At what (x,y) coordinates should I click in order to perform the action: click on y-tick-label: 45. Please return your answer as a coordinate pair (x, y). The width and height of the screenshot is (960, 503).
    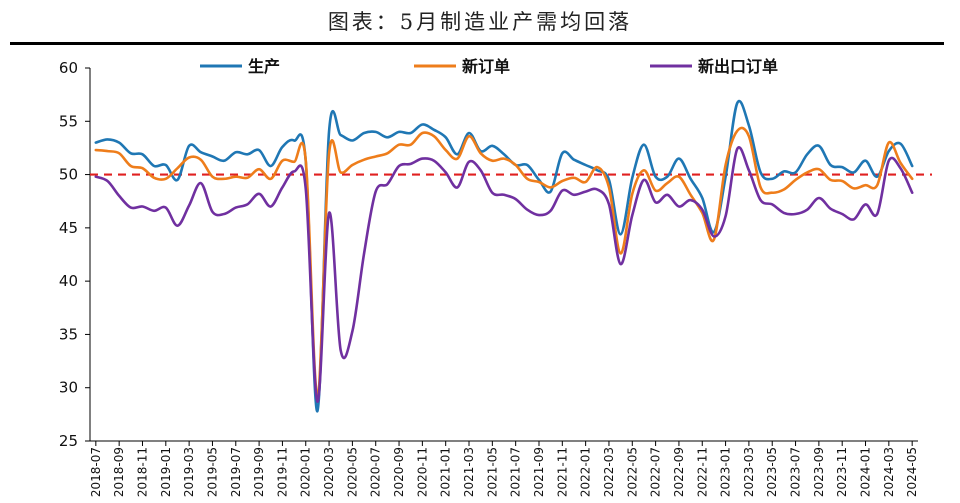
    Looking at the image, I should click on (68, 228).